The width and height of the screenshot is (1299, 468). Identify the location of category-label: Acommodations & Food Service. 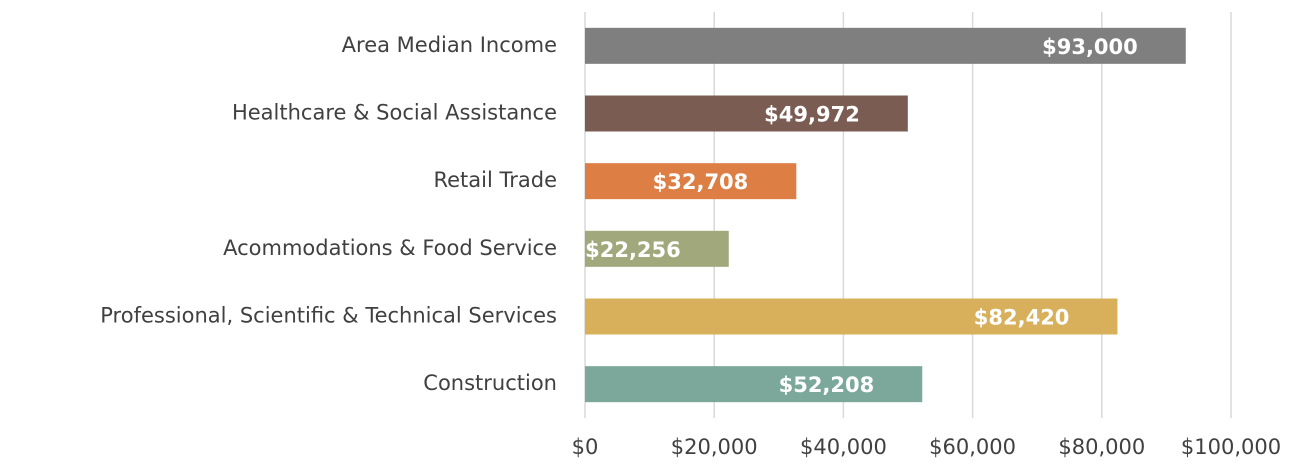
(390, 248).